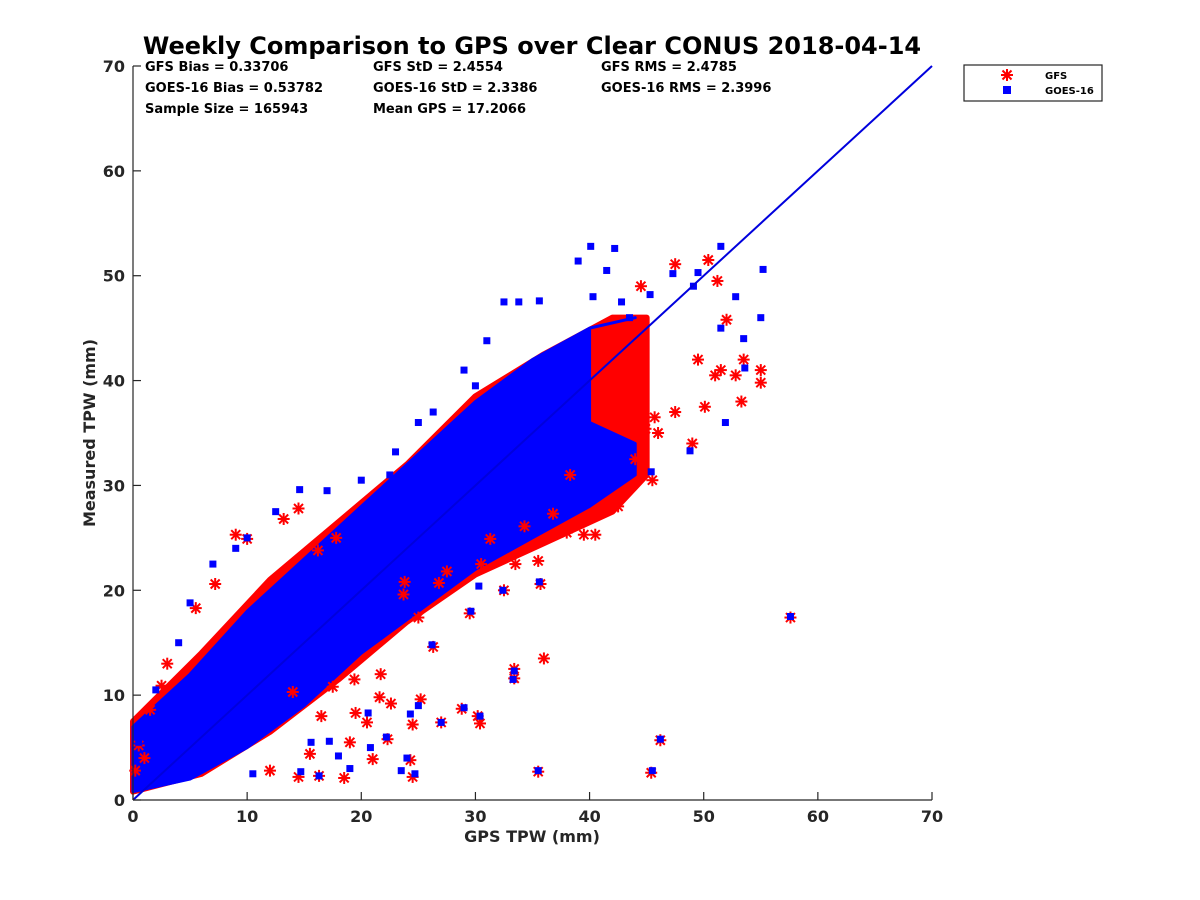 The width and height of the screenshot is (1200, 900). Describe the element at coordinates (119, 800) in the screenshot. I see `y-tick-label: 0` at that location.